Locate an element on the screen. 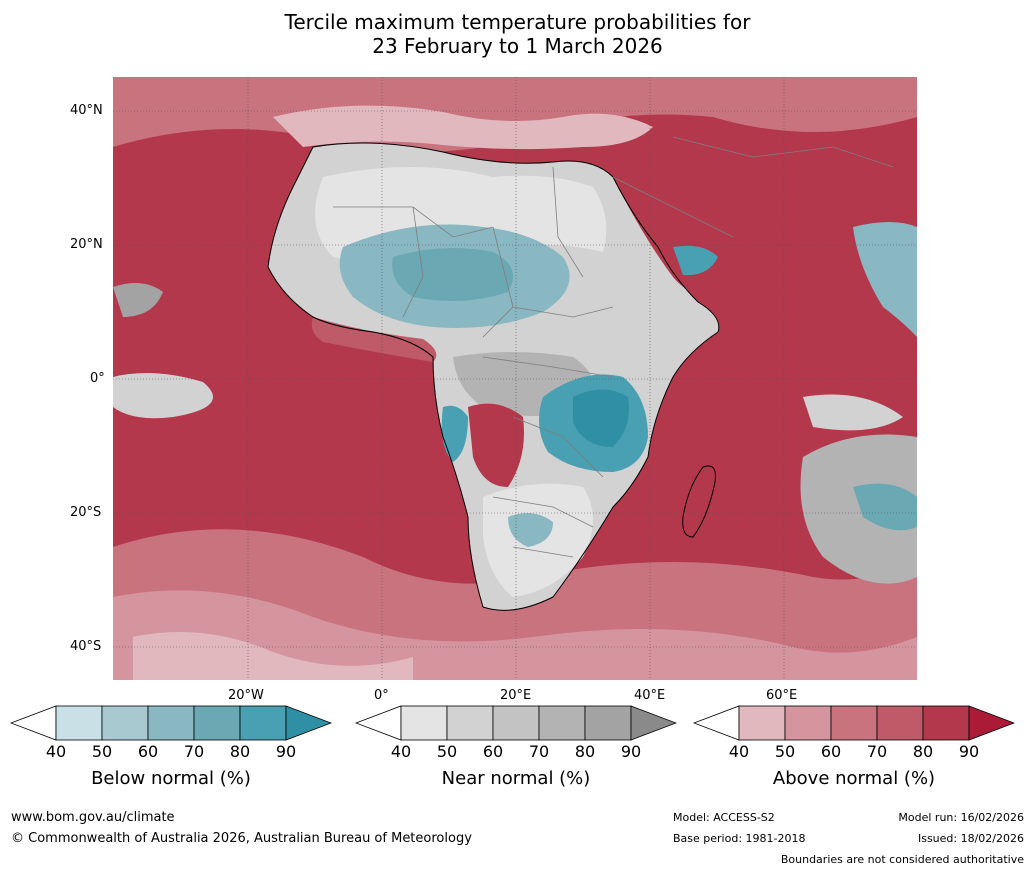 This screenshot has width=1035, height=873. east-africa-strong-below-normal-area is located at coordinates (601, 418).